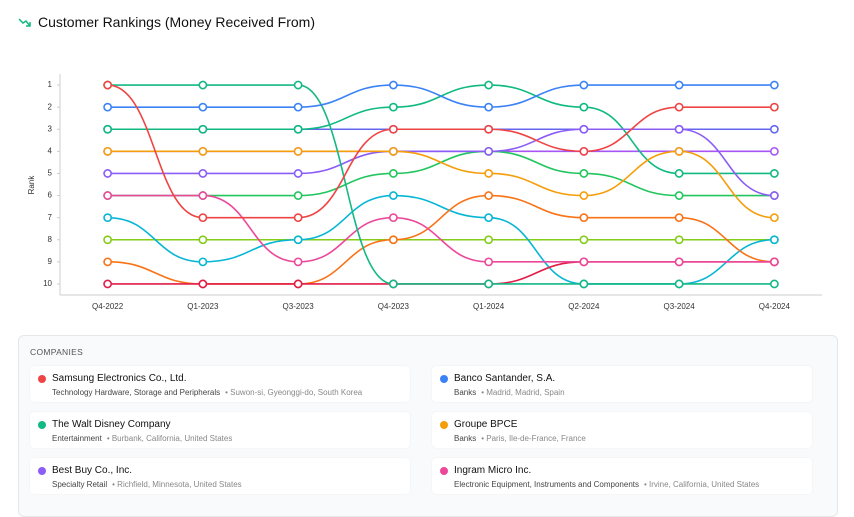 This screenshot has height=517, width=854. I want to click on x-tick-label: Q4-2022, so click(108, 306).